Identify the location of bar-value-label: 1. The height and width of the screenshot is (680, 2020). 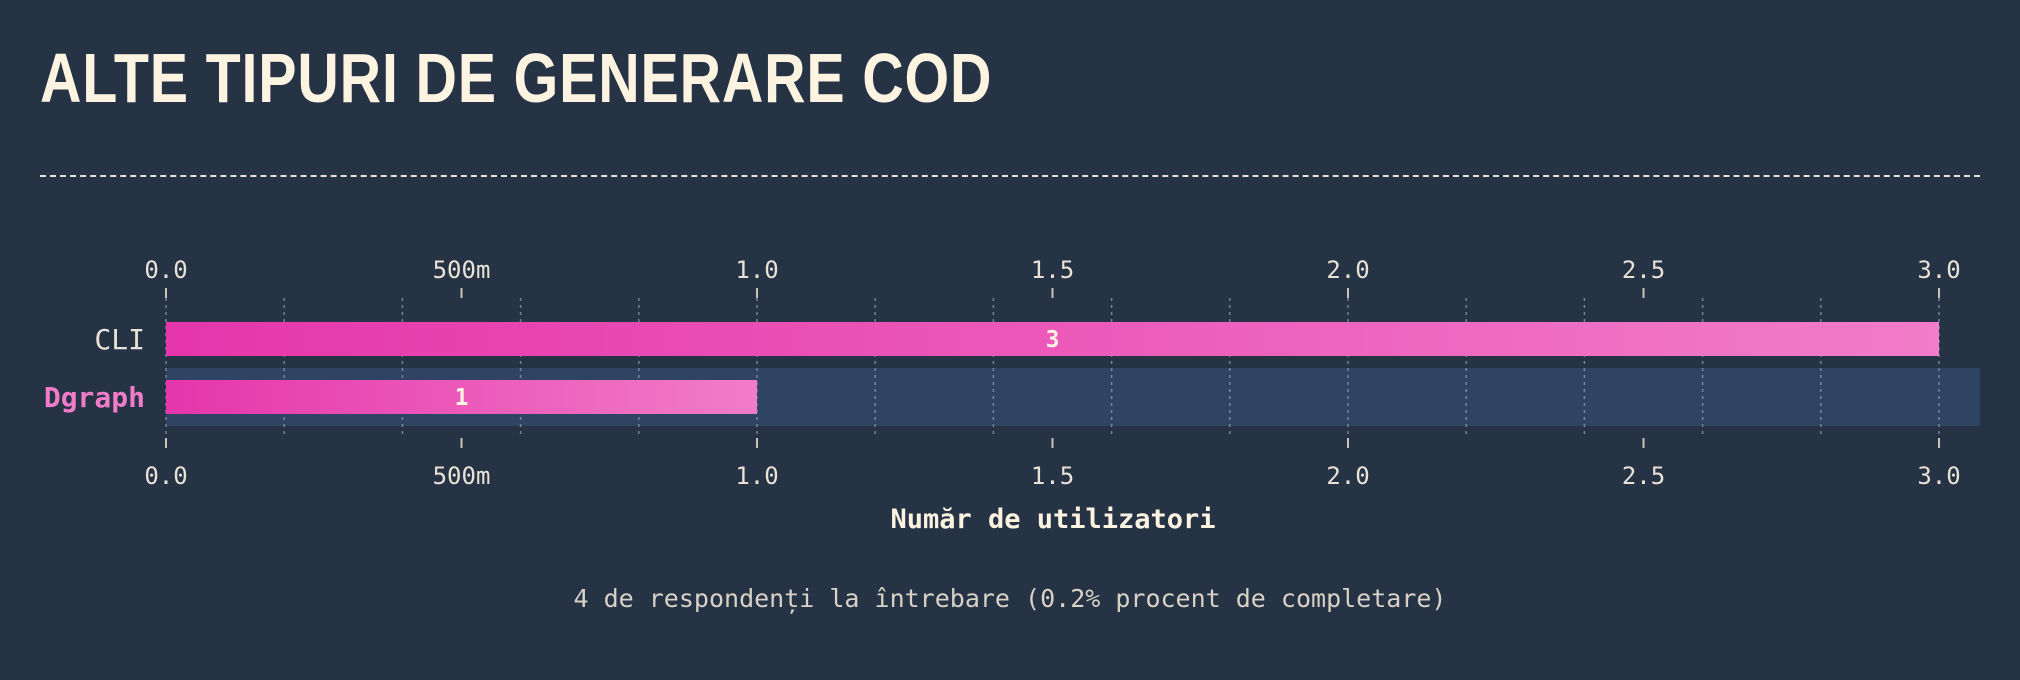
(462, 398).